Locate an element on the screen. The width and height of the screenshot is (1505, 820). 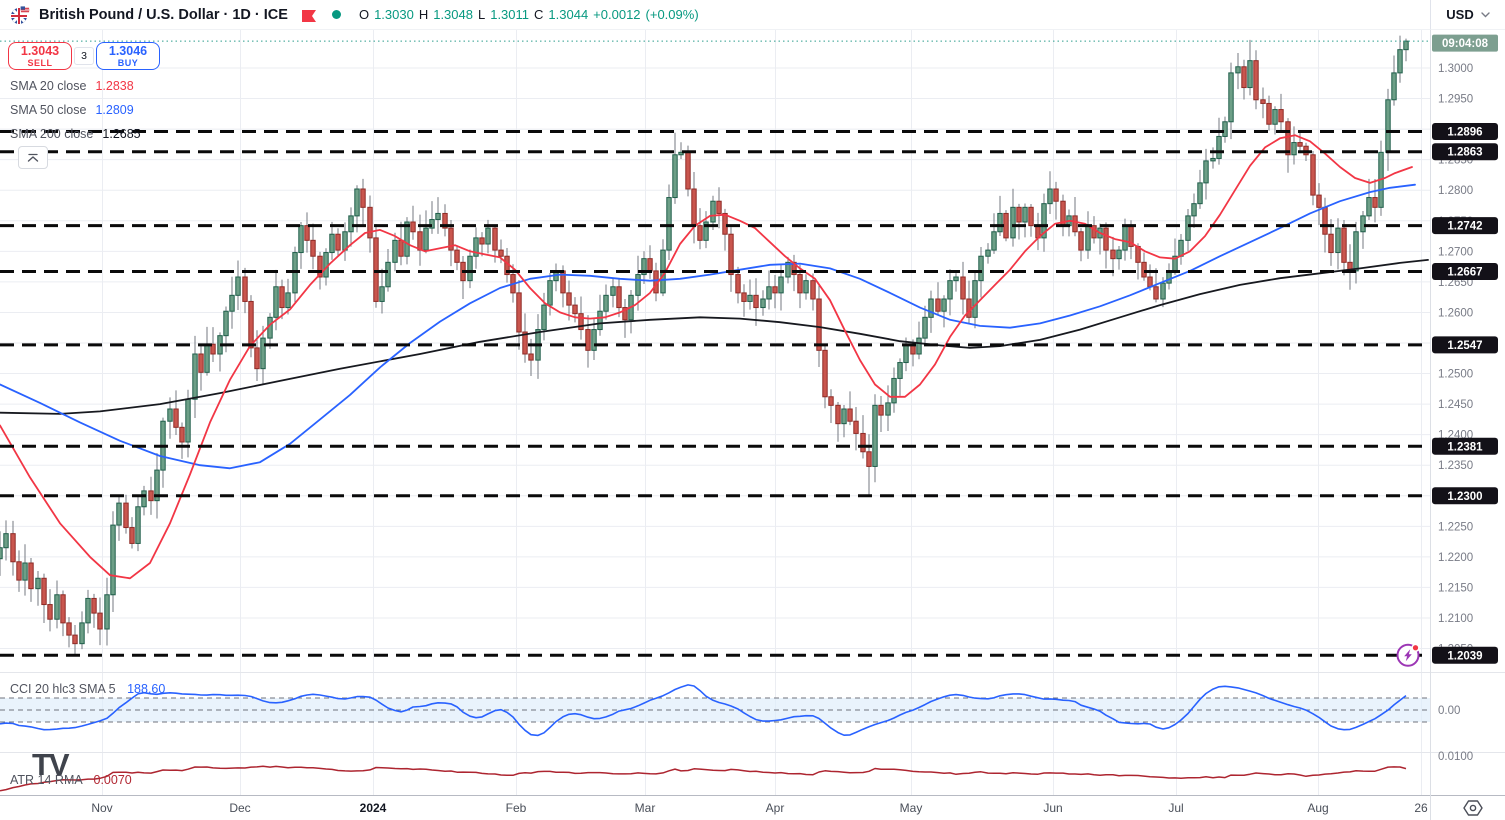
symbol-title: British Pound / U.S. Dollar · 1D · ICE is located at coordinates (163, 14).